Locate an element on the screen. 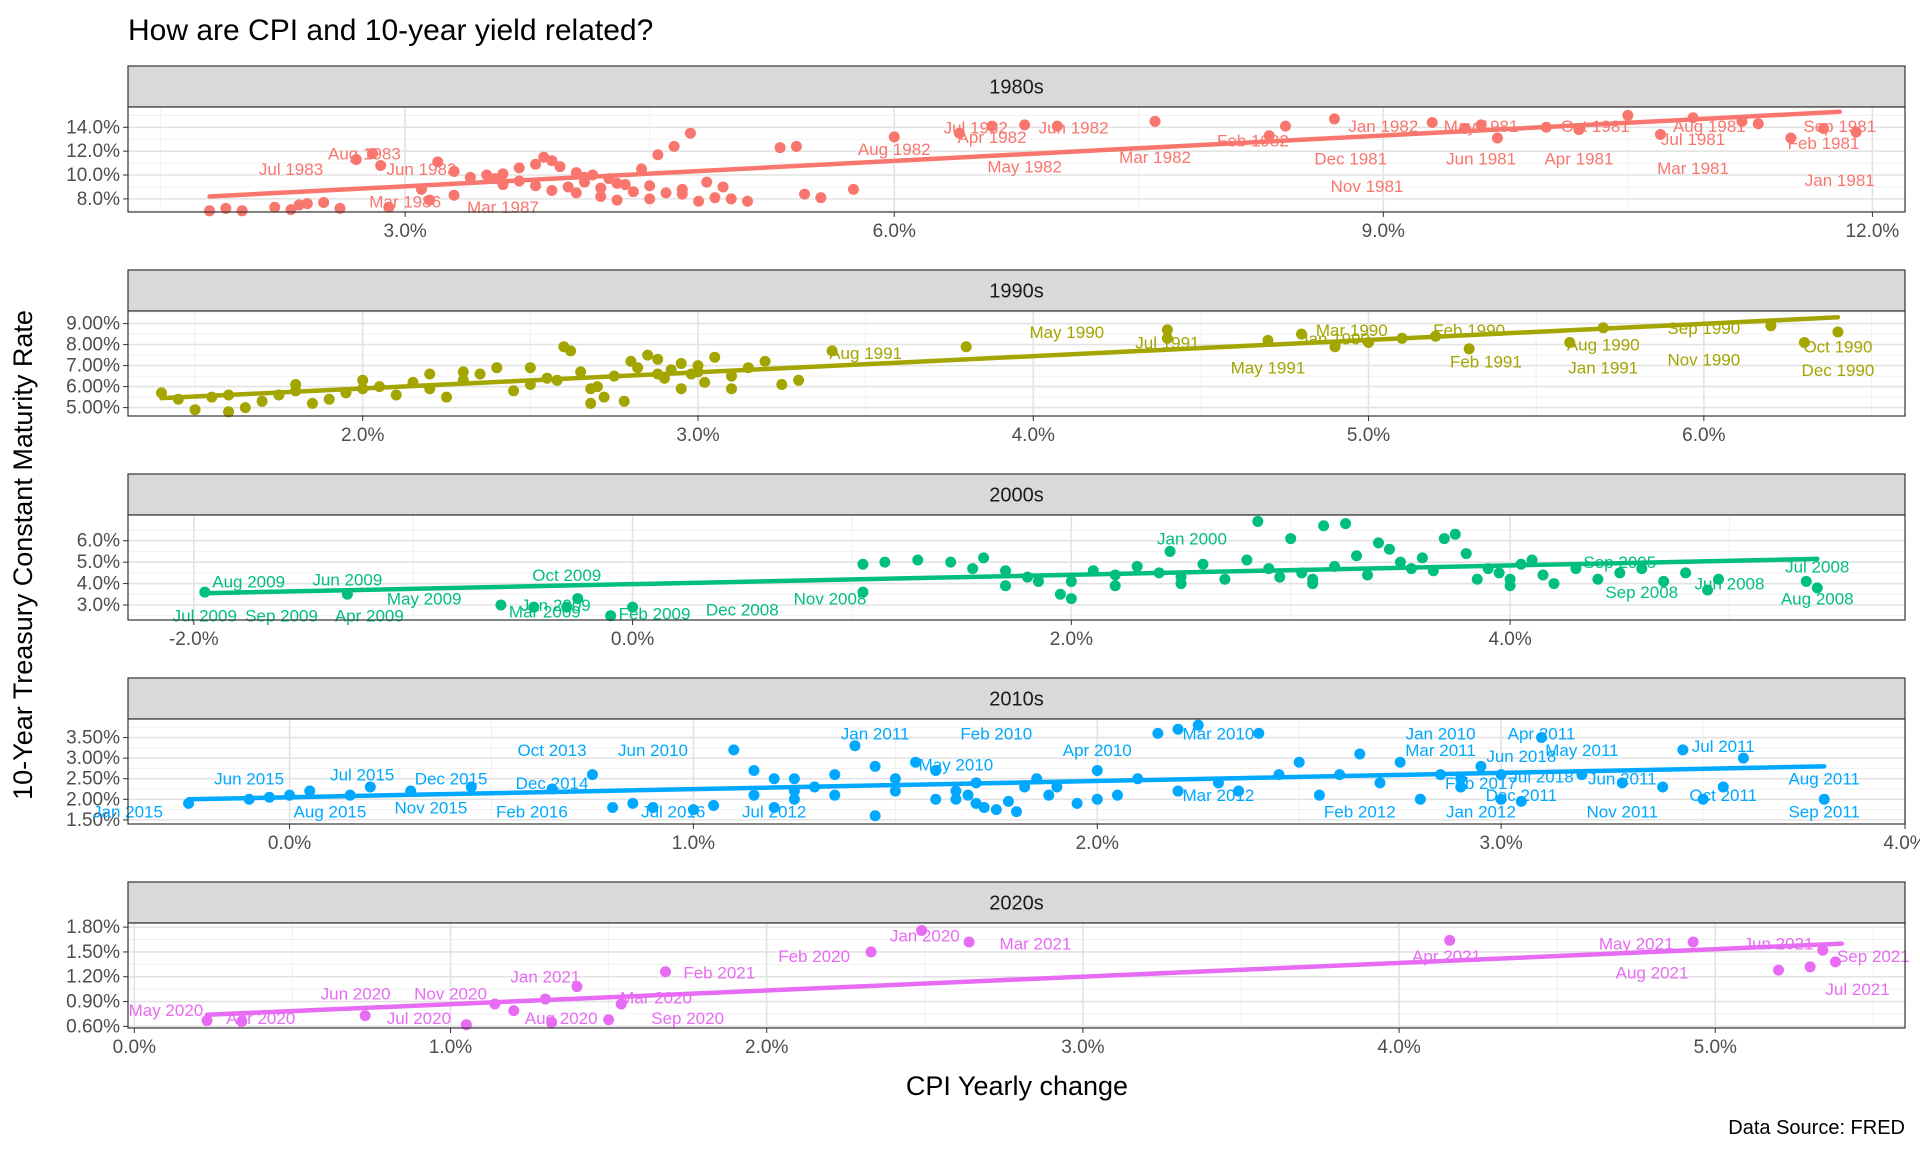 This screenshot has height=1152, width=1920. point-label: Jun 2011 is located at coordinates (1622, 779).